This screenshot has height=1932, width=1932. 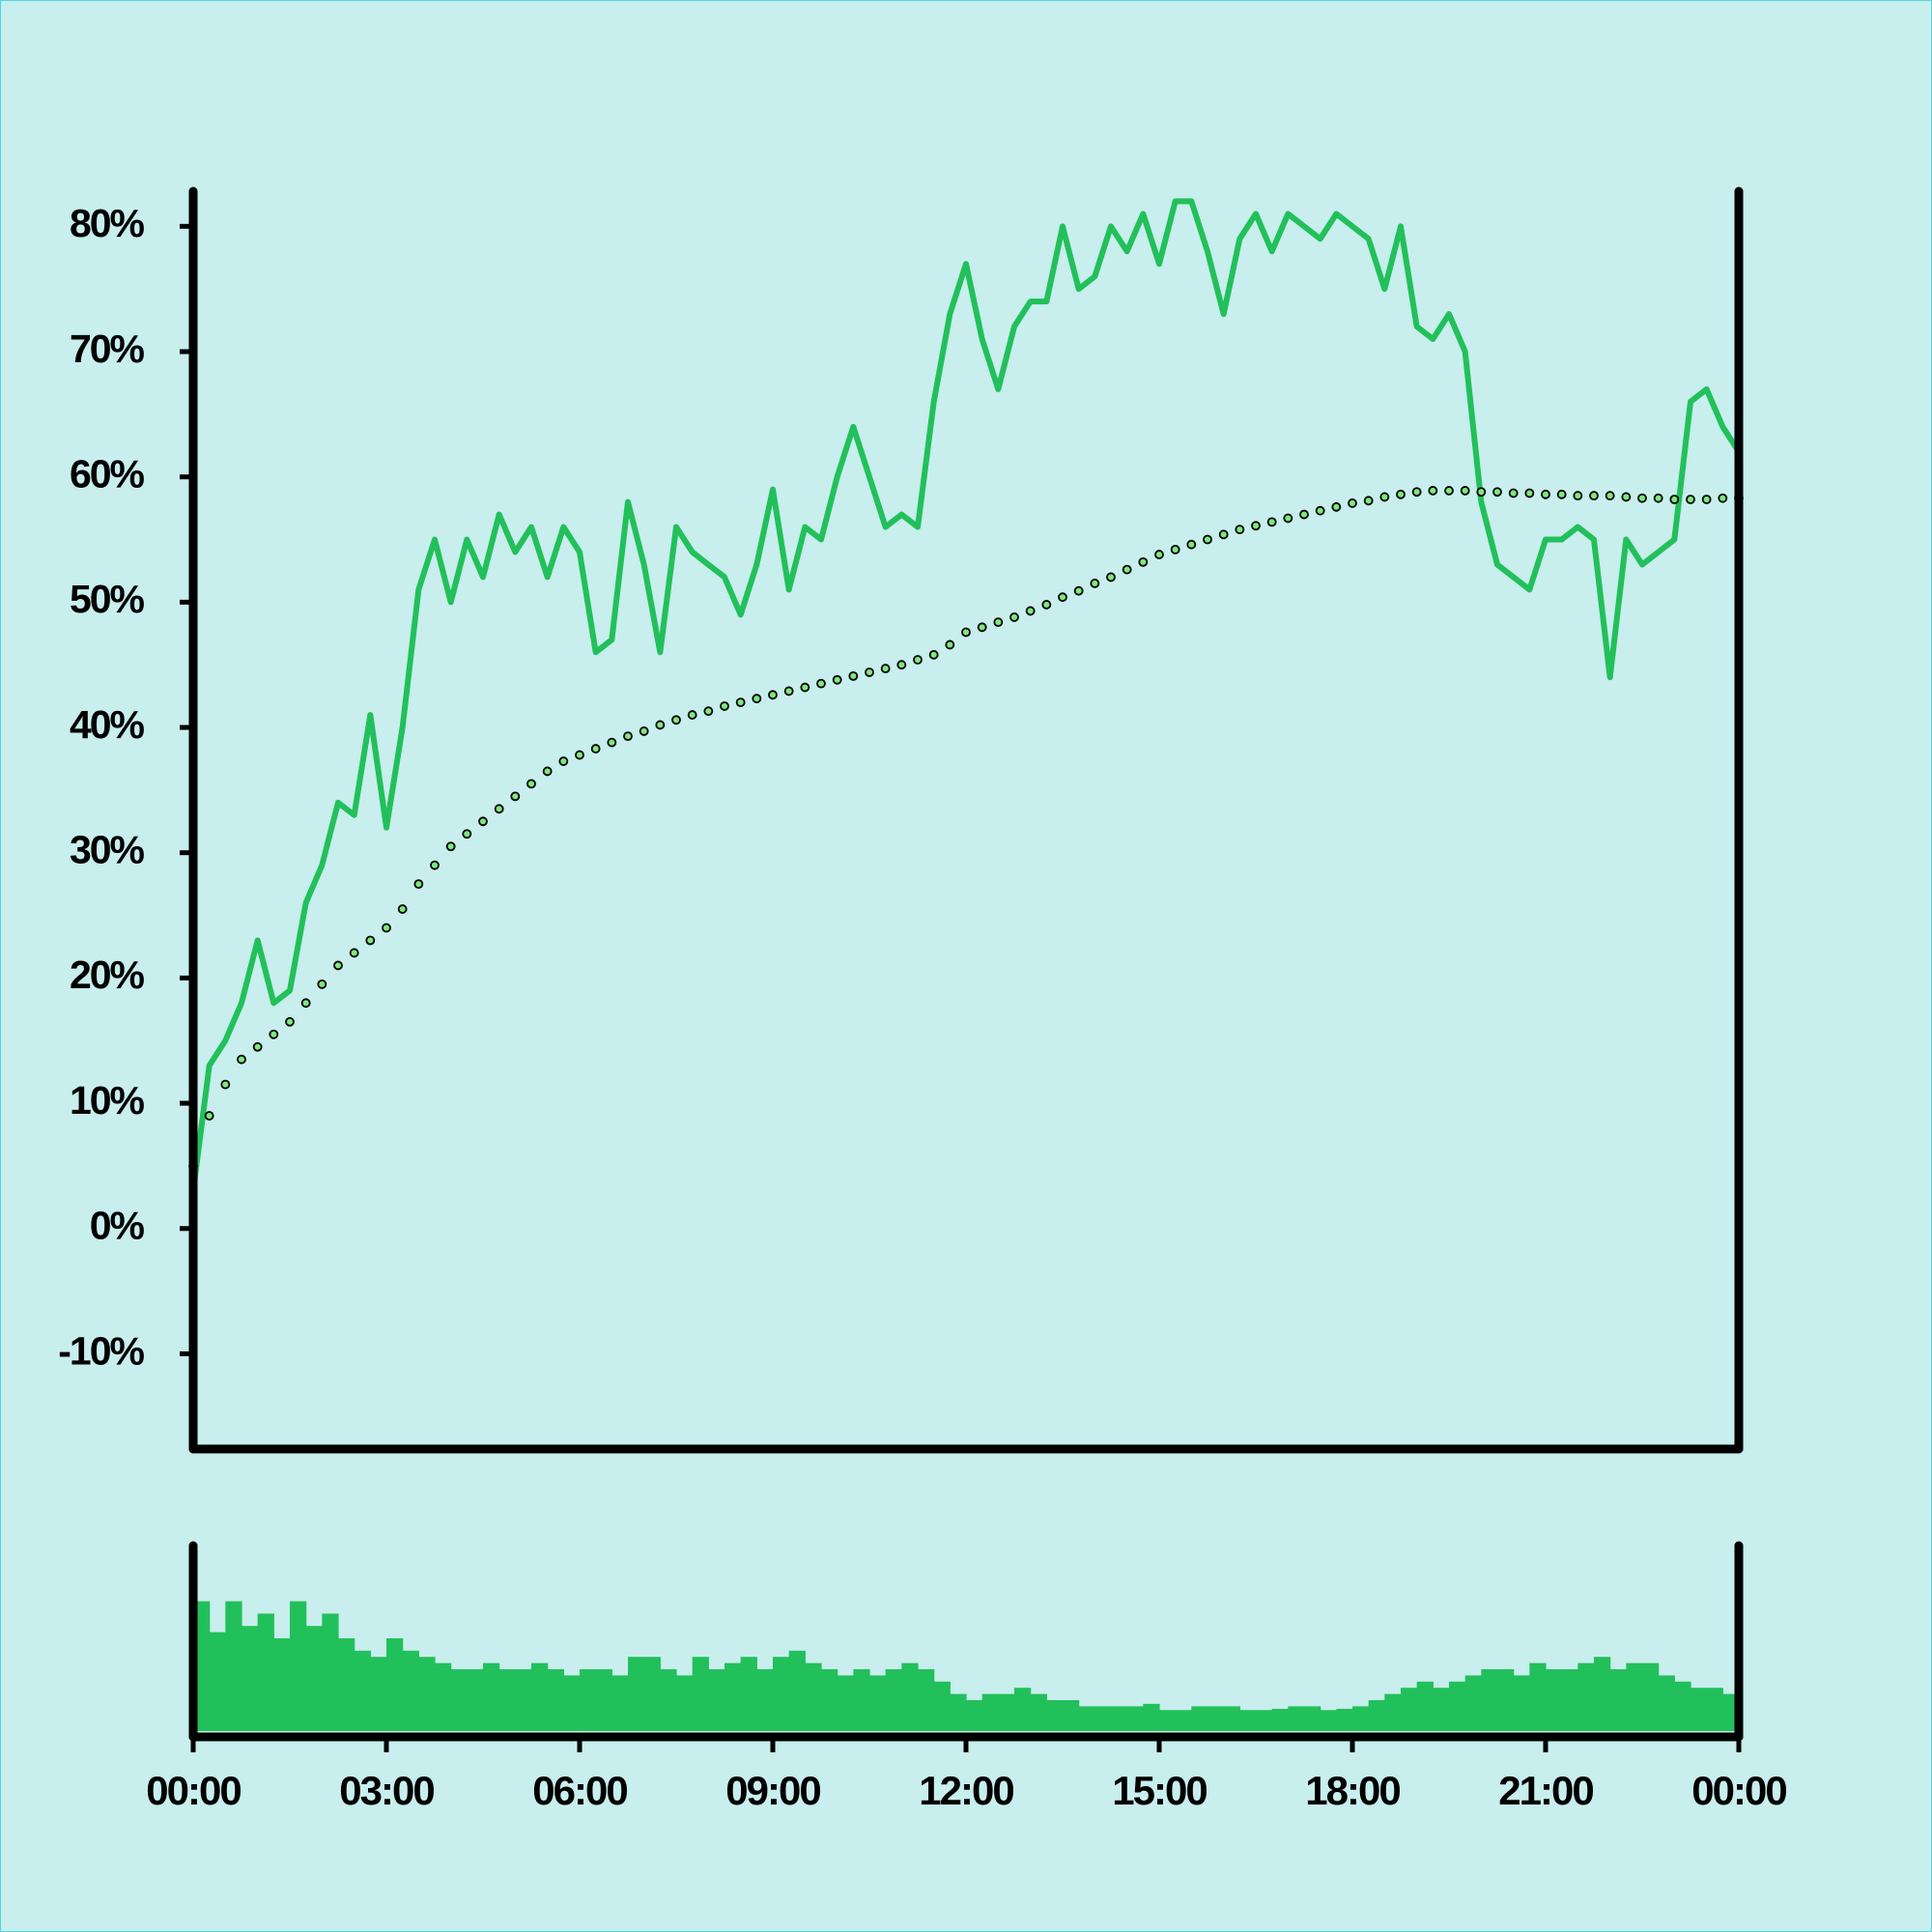 I want to click on x-tick-label: 15:00, so click(x=1159, y=1790).